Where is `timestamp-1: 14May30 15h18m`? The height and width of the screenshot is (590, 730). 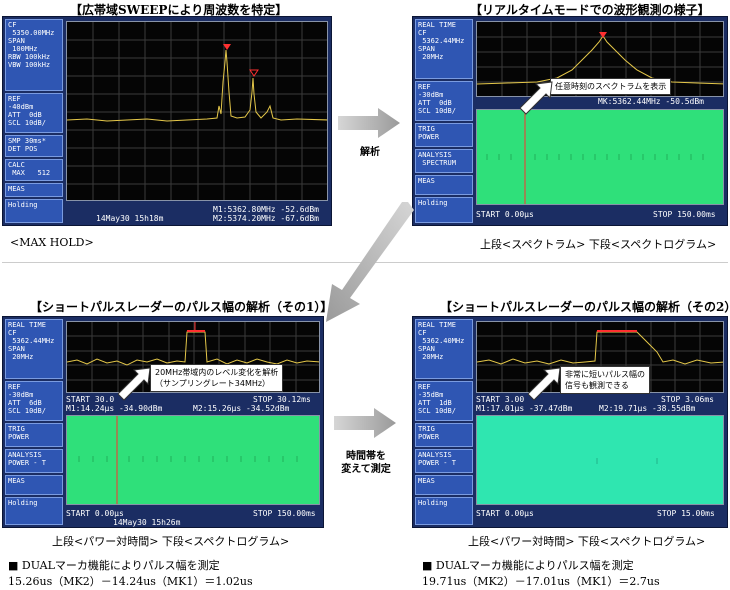
timestamp-1: 14May30 15h18m is located at coordinates (130, 218).